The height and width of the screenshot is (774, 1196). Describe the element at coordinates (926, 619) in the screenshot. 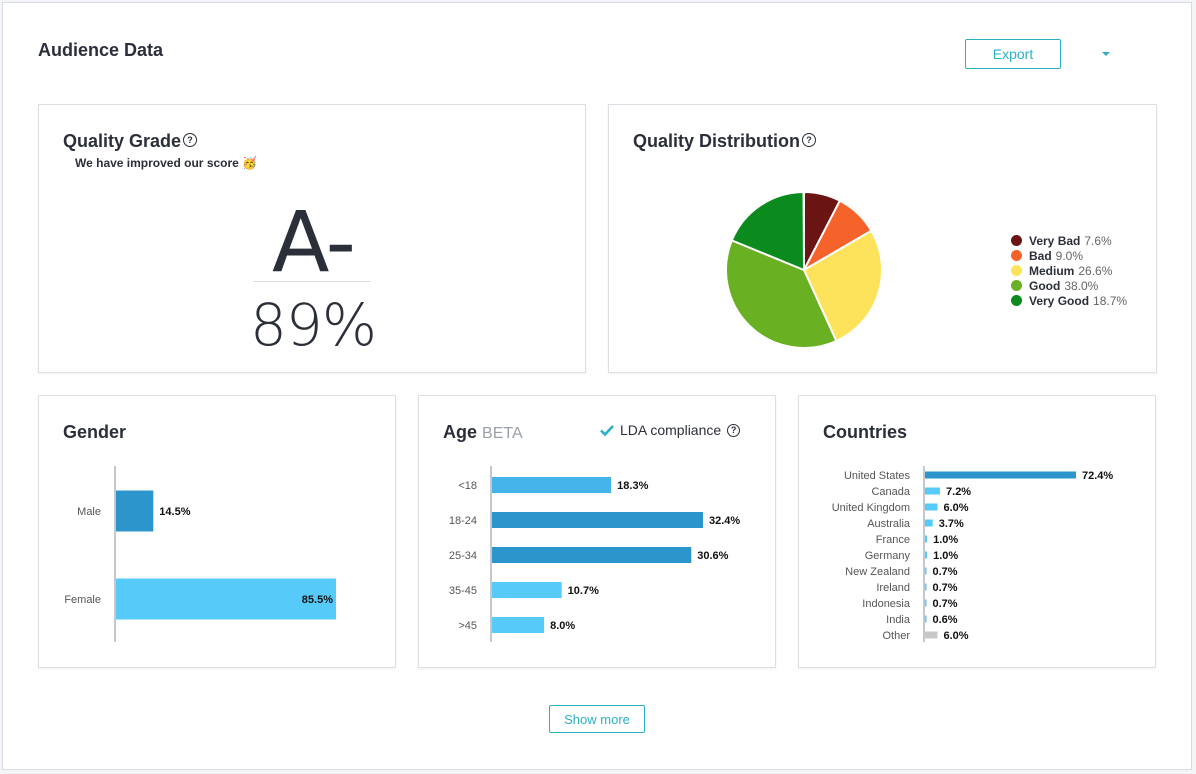

I see `bar-india` at that location.